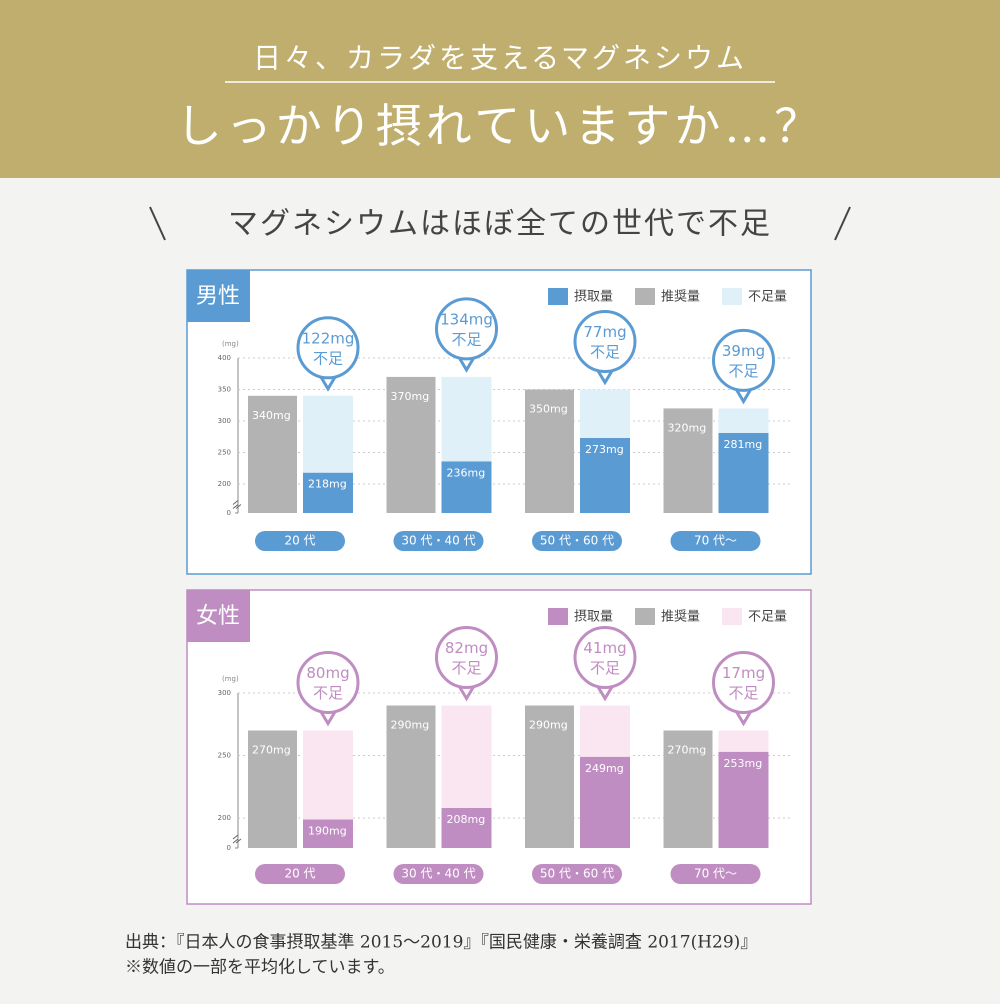 The image size is (1000, 1004). I want to click on panel-title: 女性, so click(218, 616).